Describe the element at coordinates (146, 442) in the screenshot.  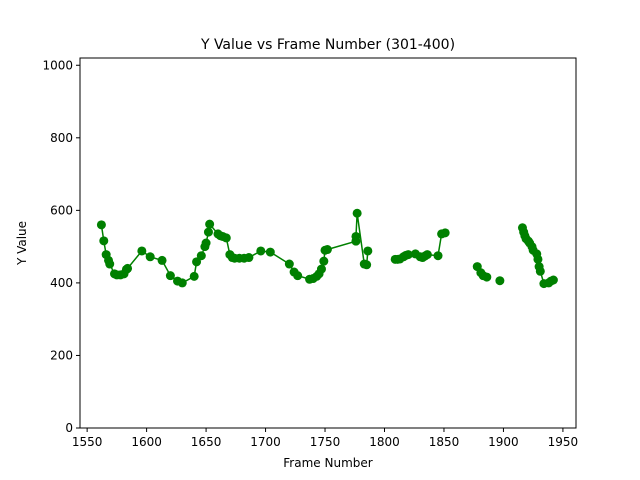
I see `x-tick-label: 1600` at that location.